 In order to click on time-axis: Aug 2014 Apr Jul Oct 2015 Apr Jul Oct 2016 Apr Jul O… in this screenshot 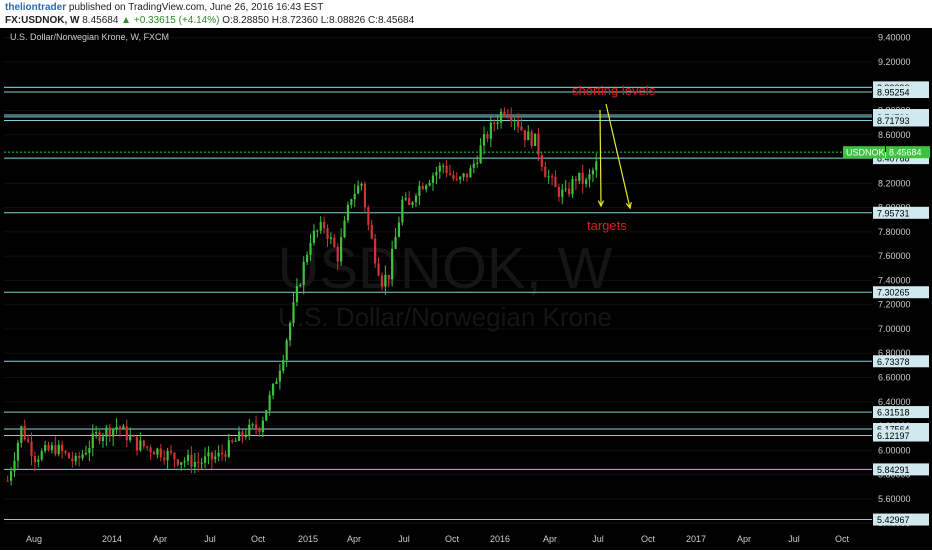, I will do `click(436, 540)`.